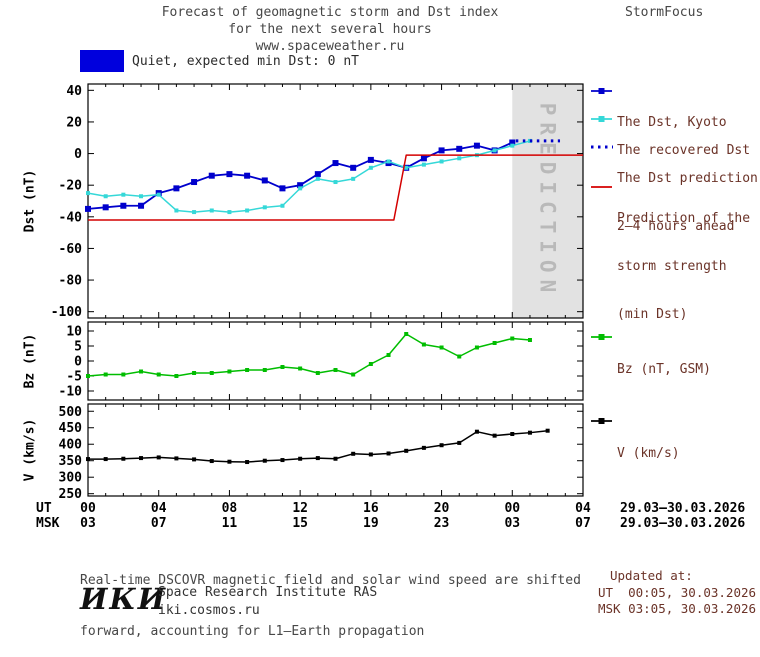 Image resolution: width=760 pixels, height=657 pixels. I want to click on ut-row-label: UT, so click(44, 508).